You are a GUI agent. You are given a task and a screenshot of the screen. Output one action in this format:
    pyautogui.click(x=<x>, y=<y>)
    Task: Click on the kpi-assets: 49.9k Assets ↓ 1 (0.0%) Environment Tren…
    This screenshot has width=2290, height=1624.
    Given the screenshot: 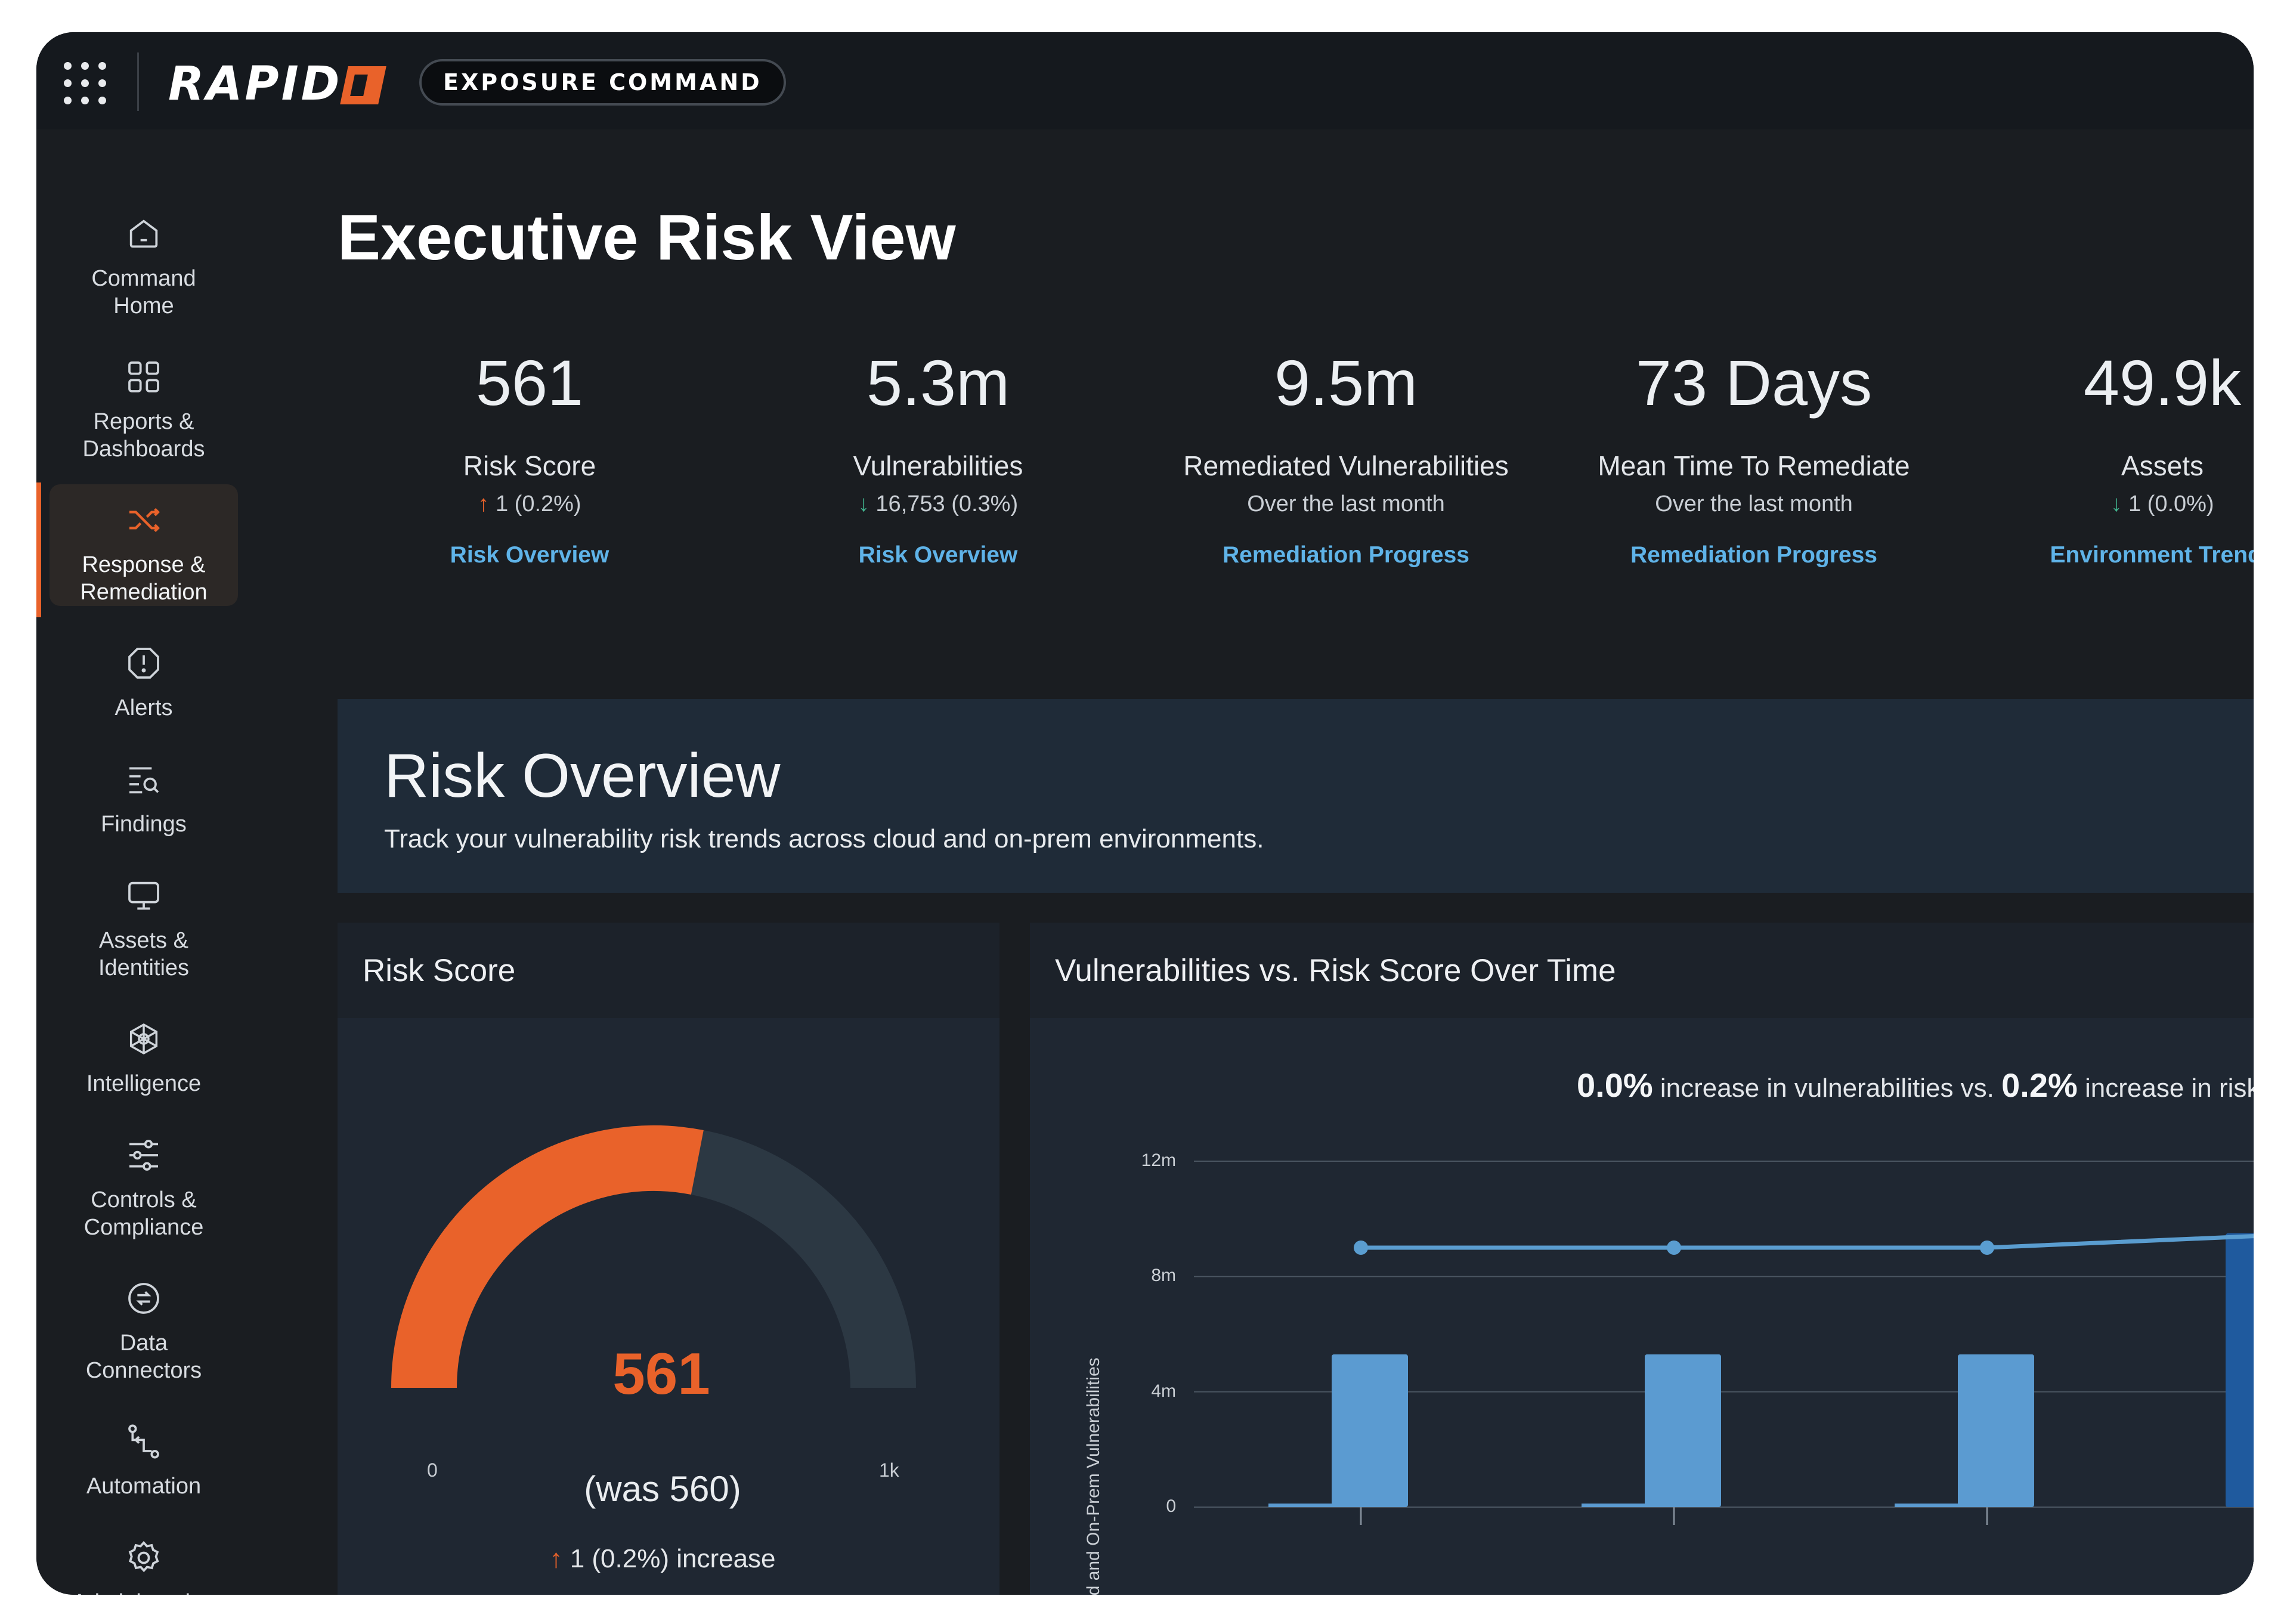 What is the action you would take?
    pyautogui.click(x=2124, y=457)
    